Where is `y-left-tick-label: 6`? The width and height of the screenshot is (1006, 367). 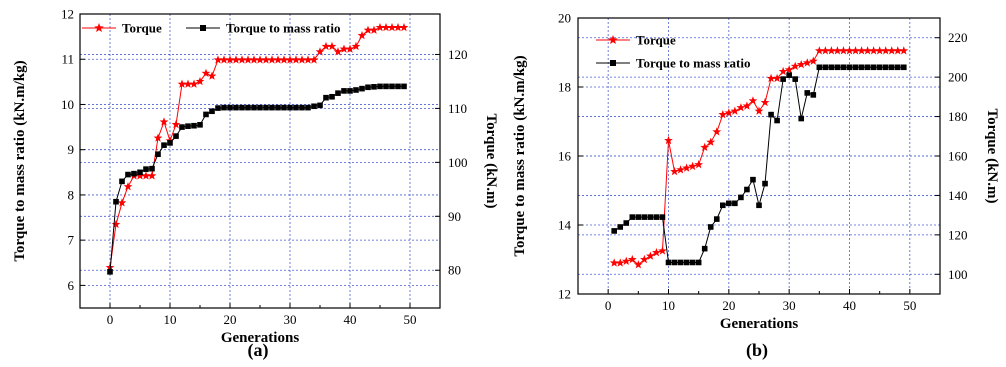
y-left-tick-label: 6 is located at coordinates (71, 285).